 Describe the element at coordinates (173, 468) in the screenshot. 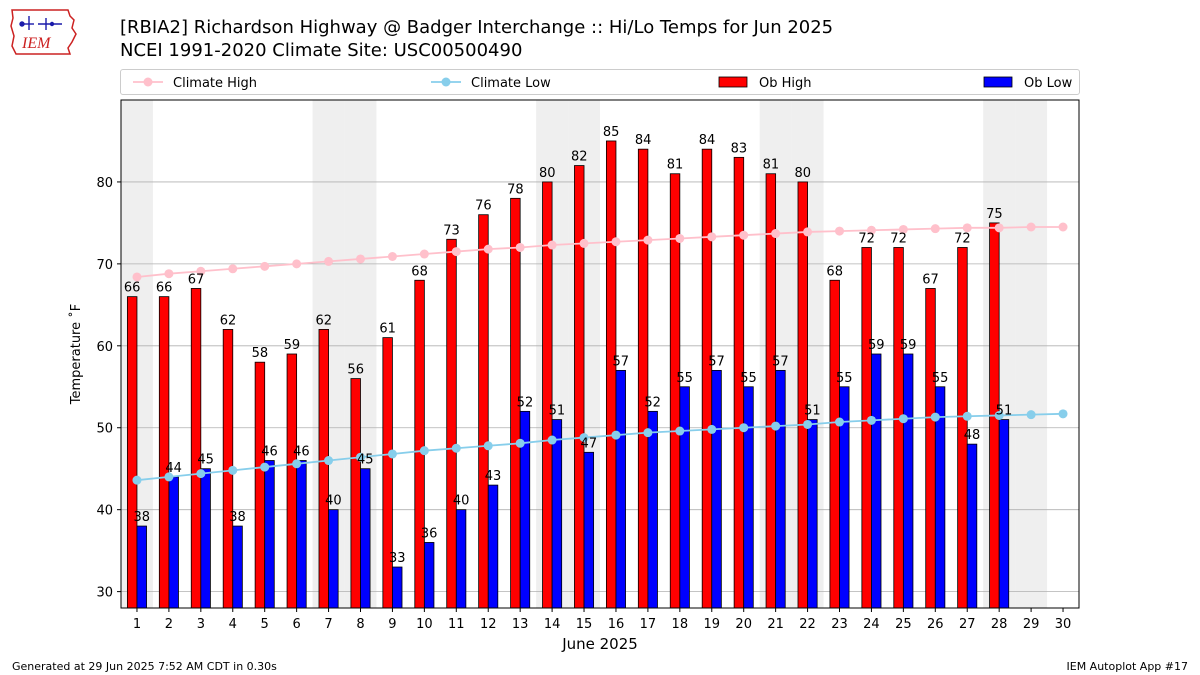

I see `ob-low-label: 44` at that location.